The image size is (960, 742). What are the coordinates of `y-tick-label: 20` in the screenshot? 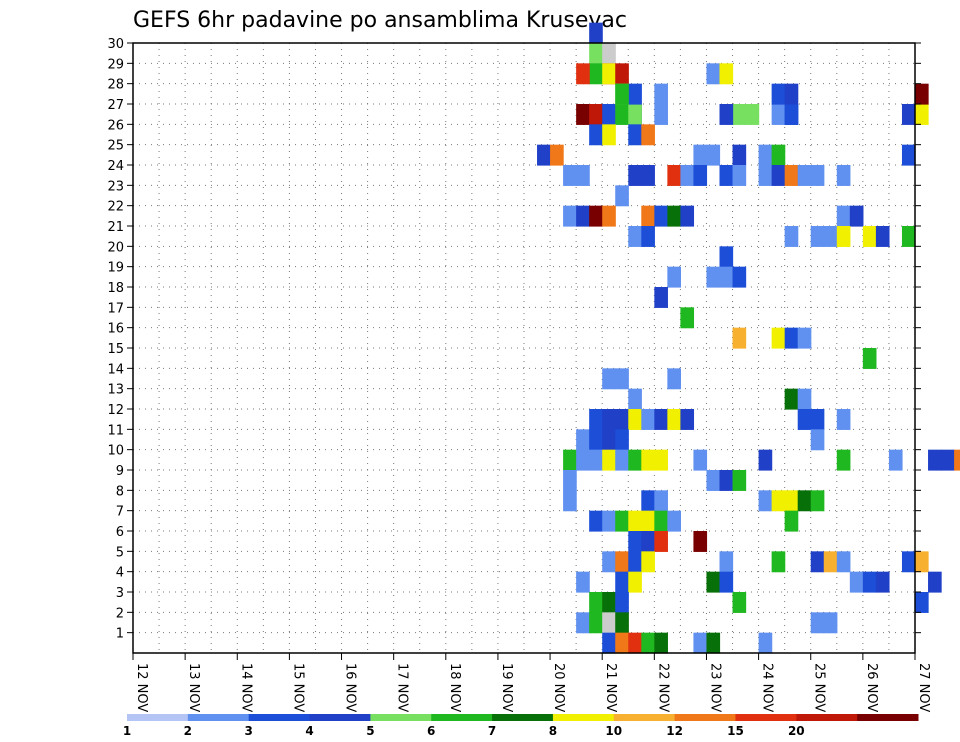 It's located at (115, 247).